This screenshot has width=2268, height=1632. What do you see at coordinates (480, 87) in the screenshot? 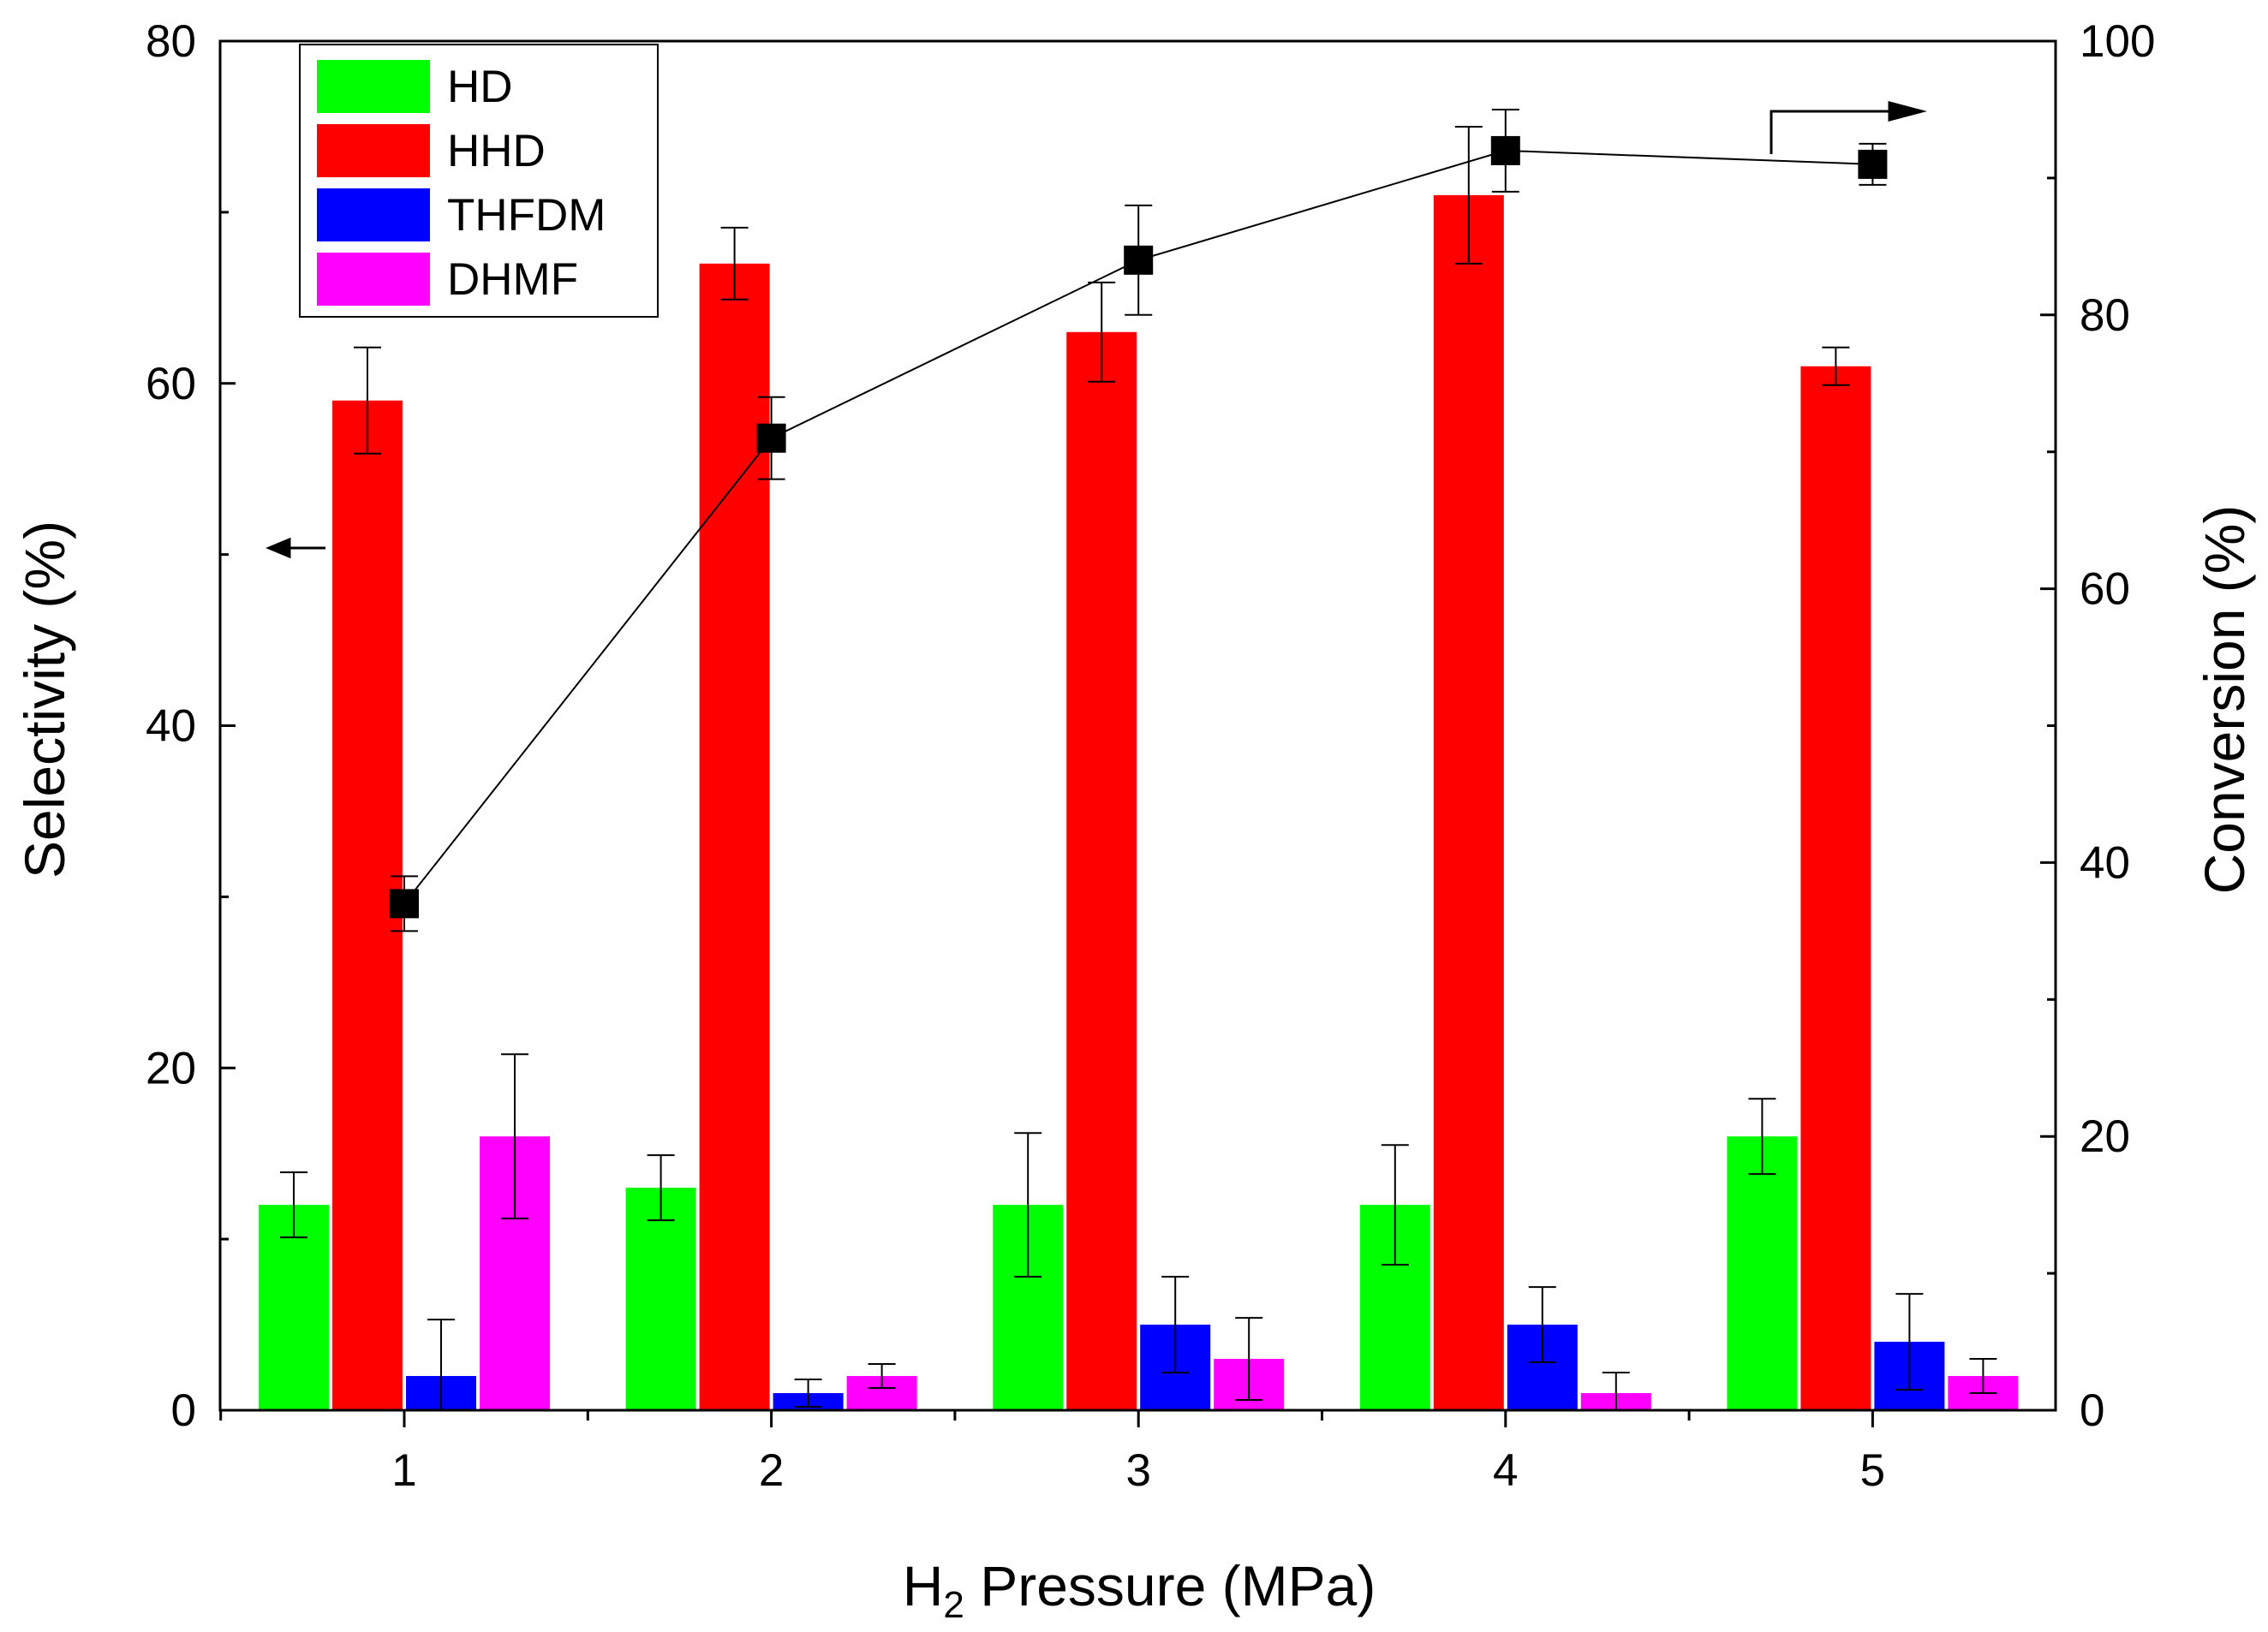
I see `legend-label-hd: HD` at bounding box center [480, 87].